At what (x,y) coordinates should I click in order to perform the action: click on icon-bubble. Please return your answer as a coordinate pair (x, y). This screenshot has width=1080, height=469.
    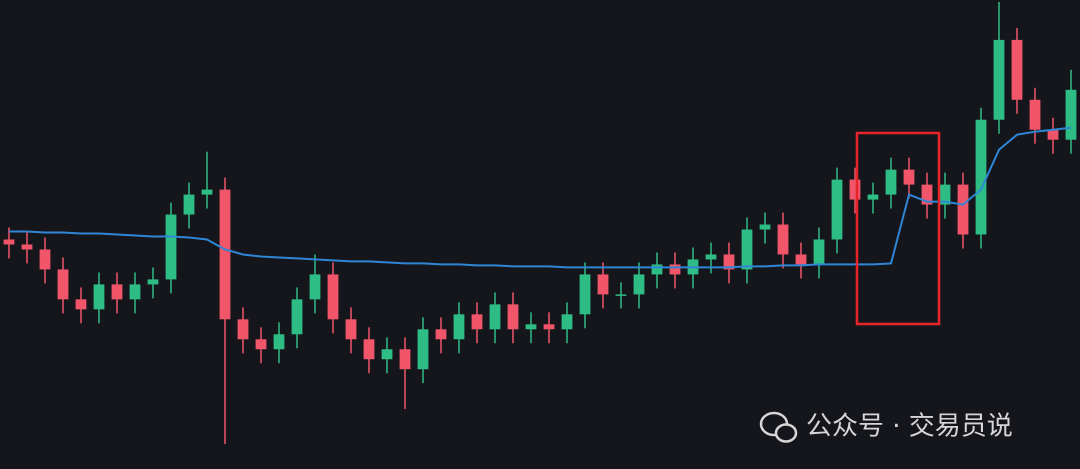
    Looking at the image, I should click on (786, 433).